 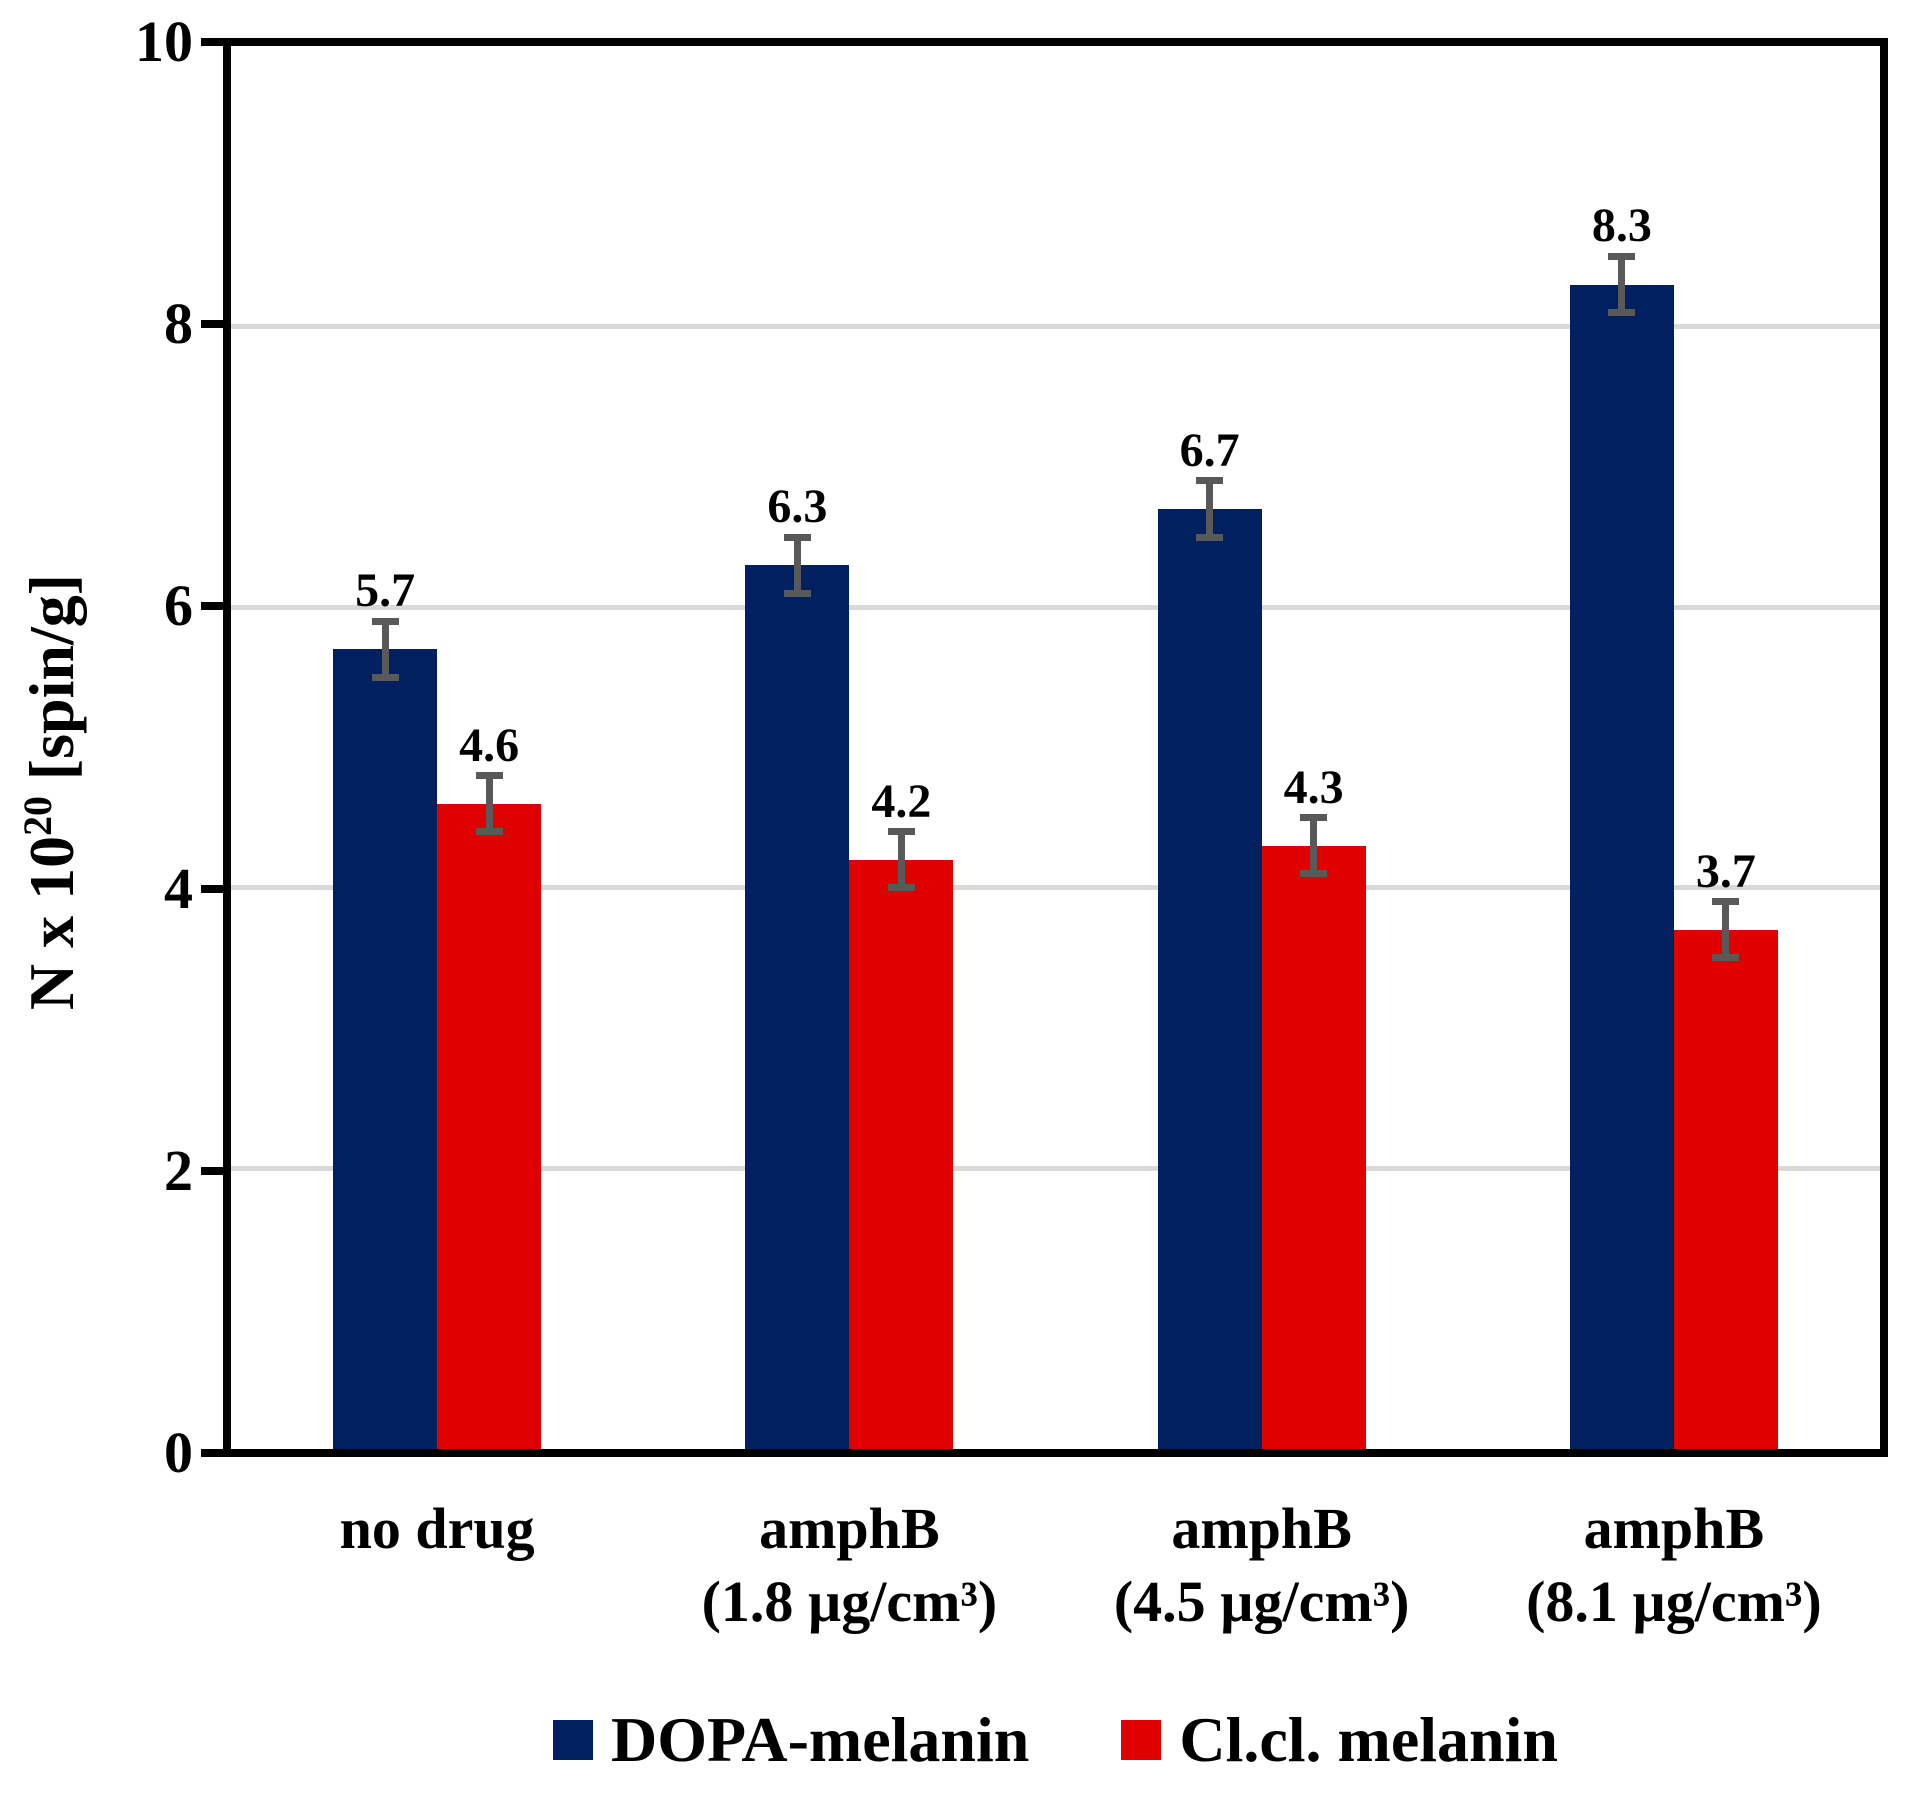 I want to click on x-category-line1: no drug, so click(x=437, y=1528).